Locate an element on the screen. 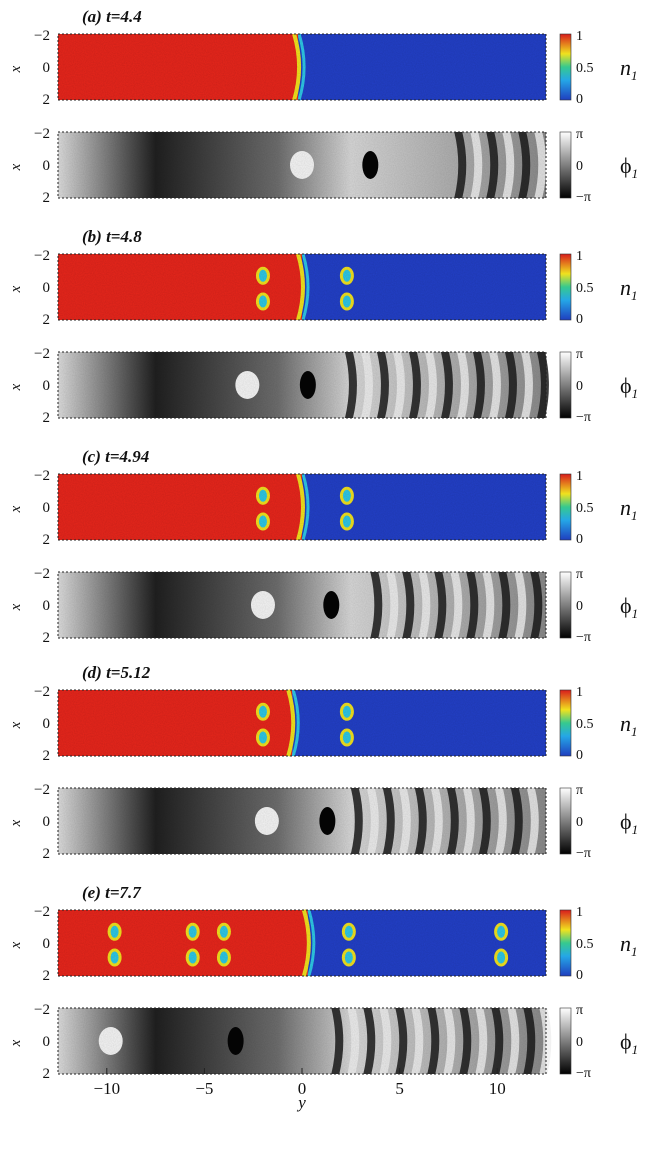 The image size is (660, 1160). panel-label: (a) t=4.4 is located at coordinates (112, 16).